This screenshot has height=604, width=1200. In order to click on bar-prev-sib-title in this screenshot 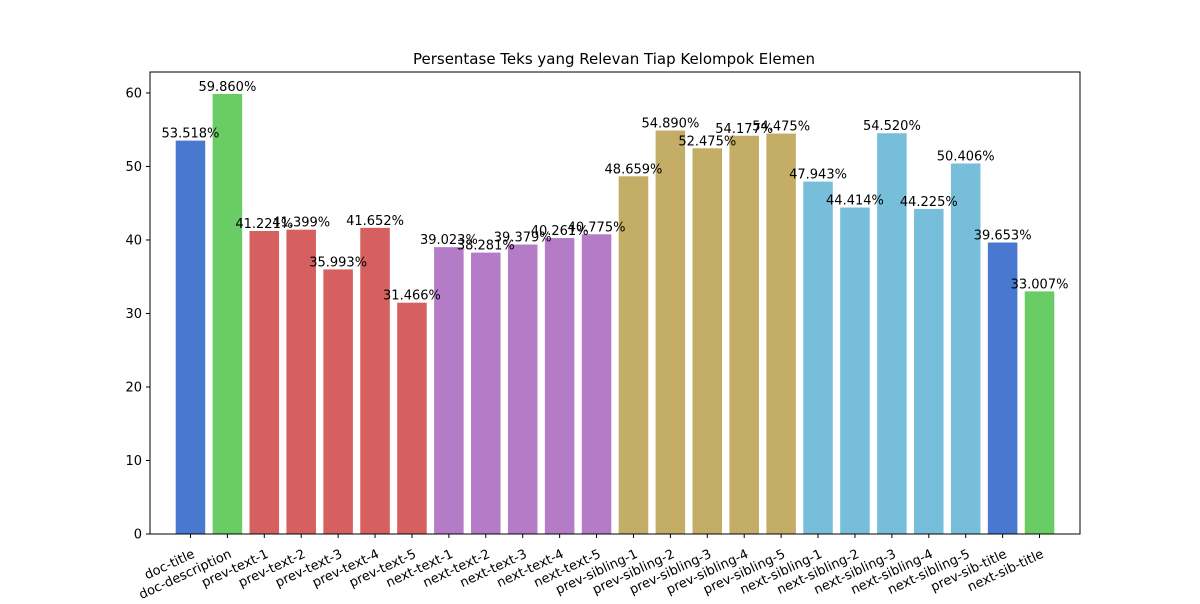, I will do `click(1002, 388)`.